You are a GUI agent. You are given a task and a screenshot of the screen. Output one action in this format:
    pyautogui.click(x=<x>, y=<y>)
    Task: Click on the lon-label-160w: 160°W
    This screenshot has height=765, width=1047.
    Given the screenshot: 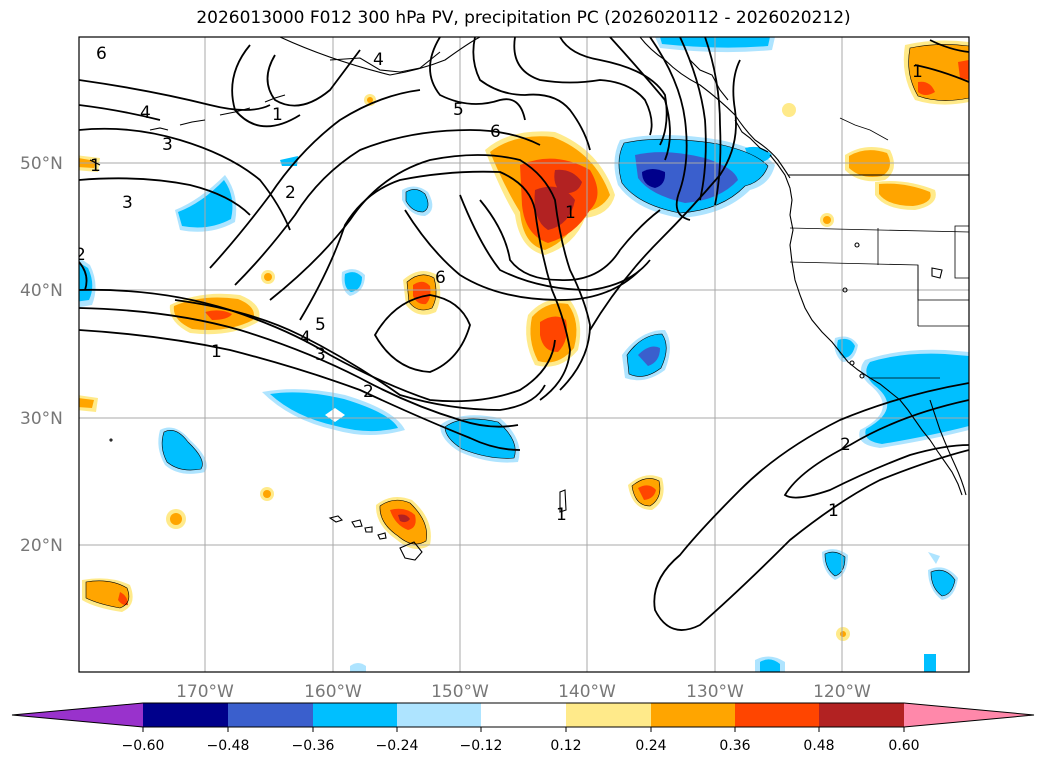 What is the action you would take?
    pyautogui.click(x=333, y=692)
    